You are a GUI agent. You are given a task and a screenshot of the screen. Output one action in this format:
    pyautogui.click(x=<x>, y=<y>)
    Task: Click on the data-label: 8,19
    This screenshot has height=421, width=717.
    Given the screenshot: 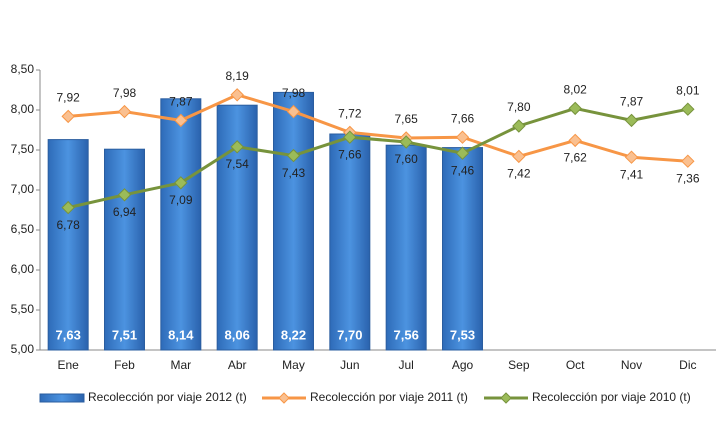 What is the action you would take?
    pyautogui.click(x=237, y=76)
    